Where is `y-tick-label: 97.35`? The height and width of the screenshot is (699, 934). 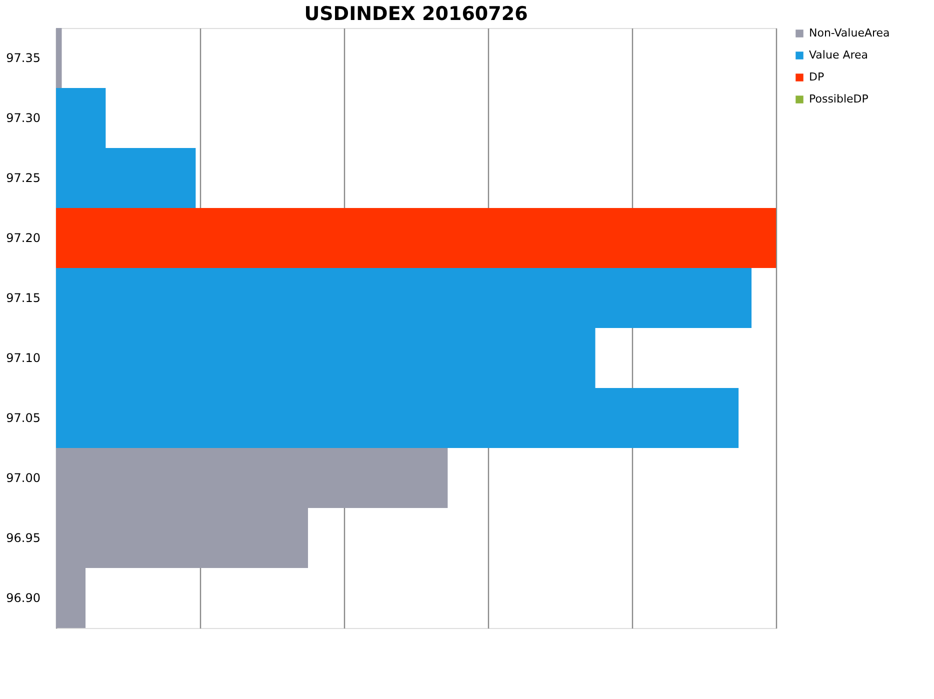
y-tick-label: 97.35 is located at coordinates (23, 58).